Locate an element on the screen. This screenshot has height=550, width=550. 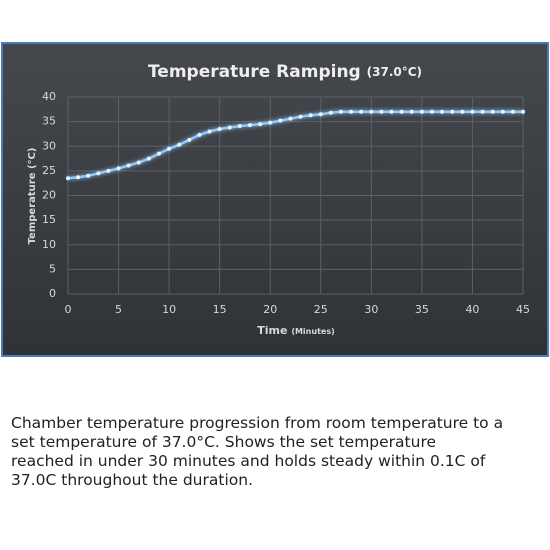
x-tick-label: 25 is located at coordinates (321, 309).